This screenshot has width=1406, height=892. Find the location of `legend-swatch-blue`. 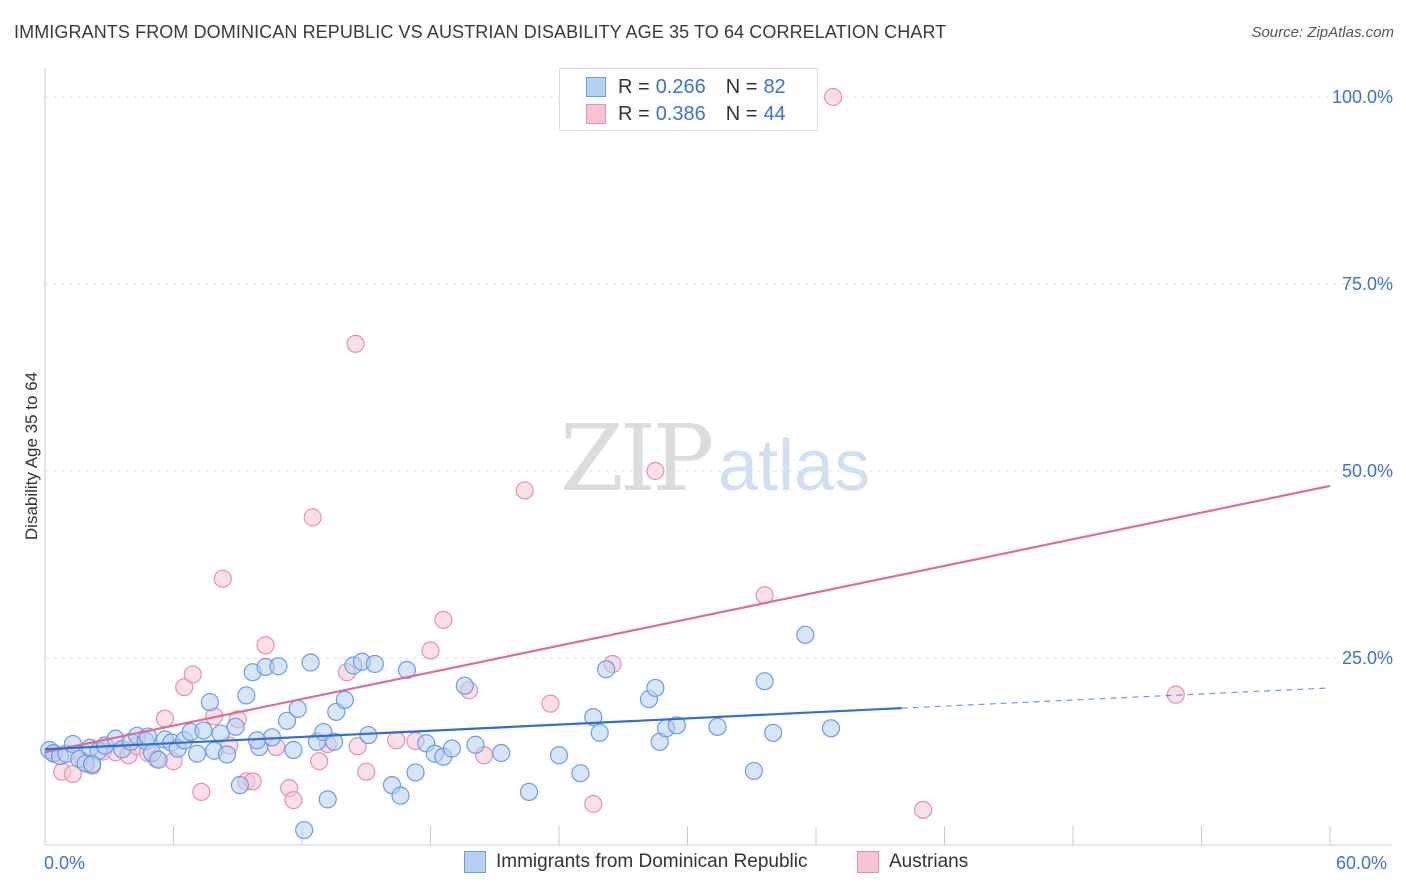

legend-swatch-blue is located at coordinates (596, 87).